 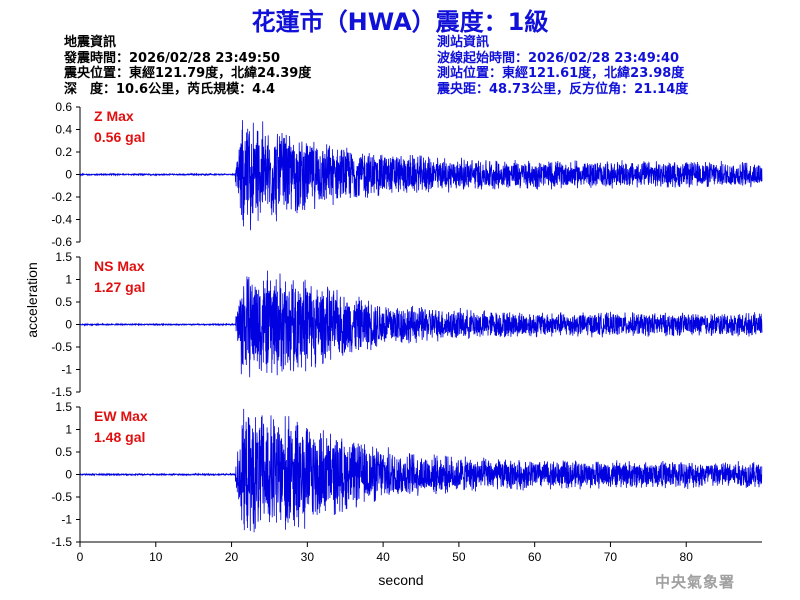 I want to click on y-tick-label: 0.6, so click(x=63, y=107).